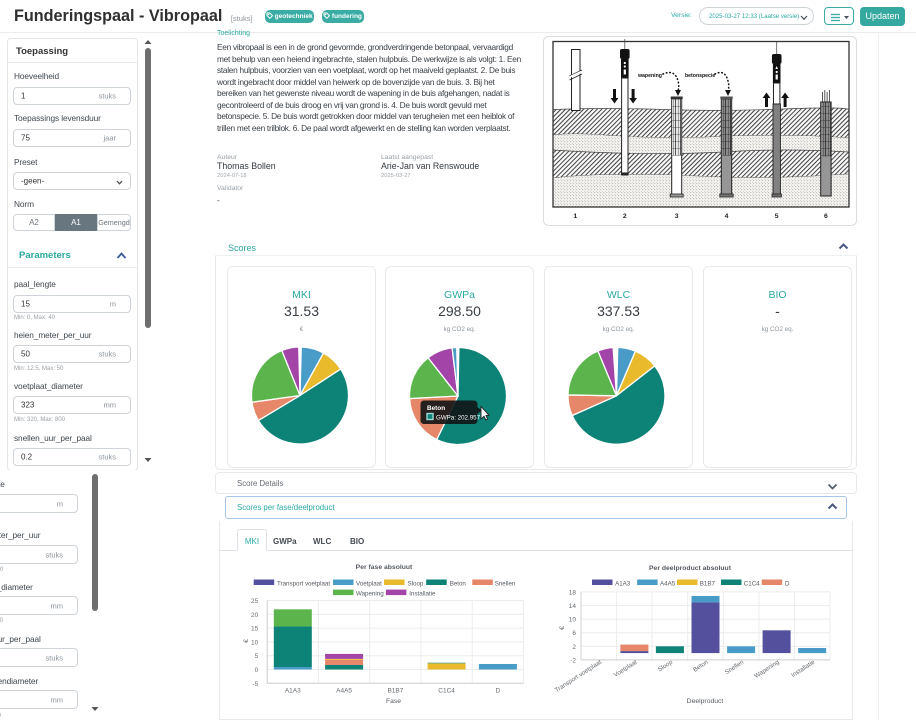 This screenshot has width=916, height=720. I want to click on svg-text: 1, so click(576, 216).